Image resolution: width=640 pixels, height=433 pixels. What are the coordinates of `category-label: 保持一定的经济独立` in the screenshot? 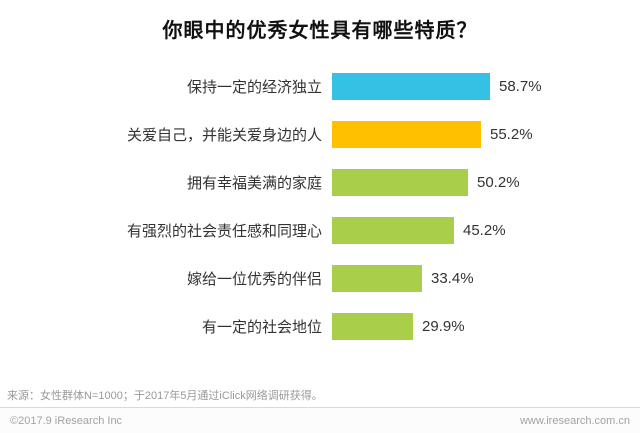 It's located at (254, 87).